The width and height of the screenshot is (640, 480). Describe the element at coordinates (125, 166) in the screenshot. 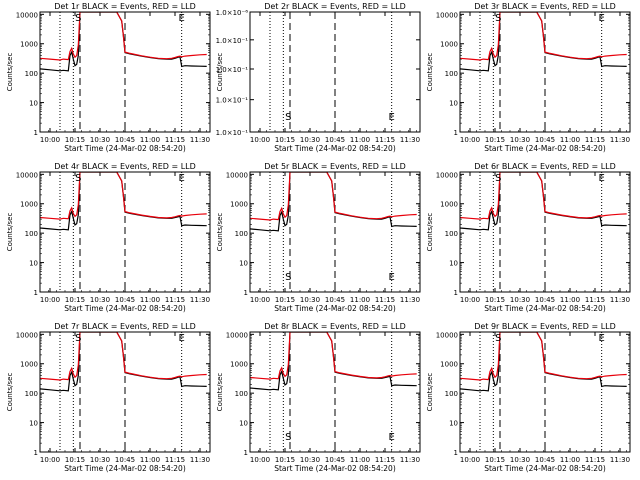

I see `panel-title: Det 4r BLACK = Events, RED = LLD` at that location.